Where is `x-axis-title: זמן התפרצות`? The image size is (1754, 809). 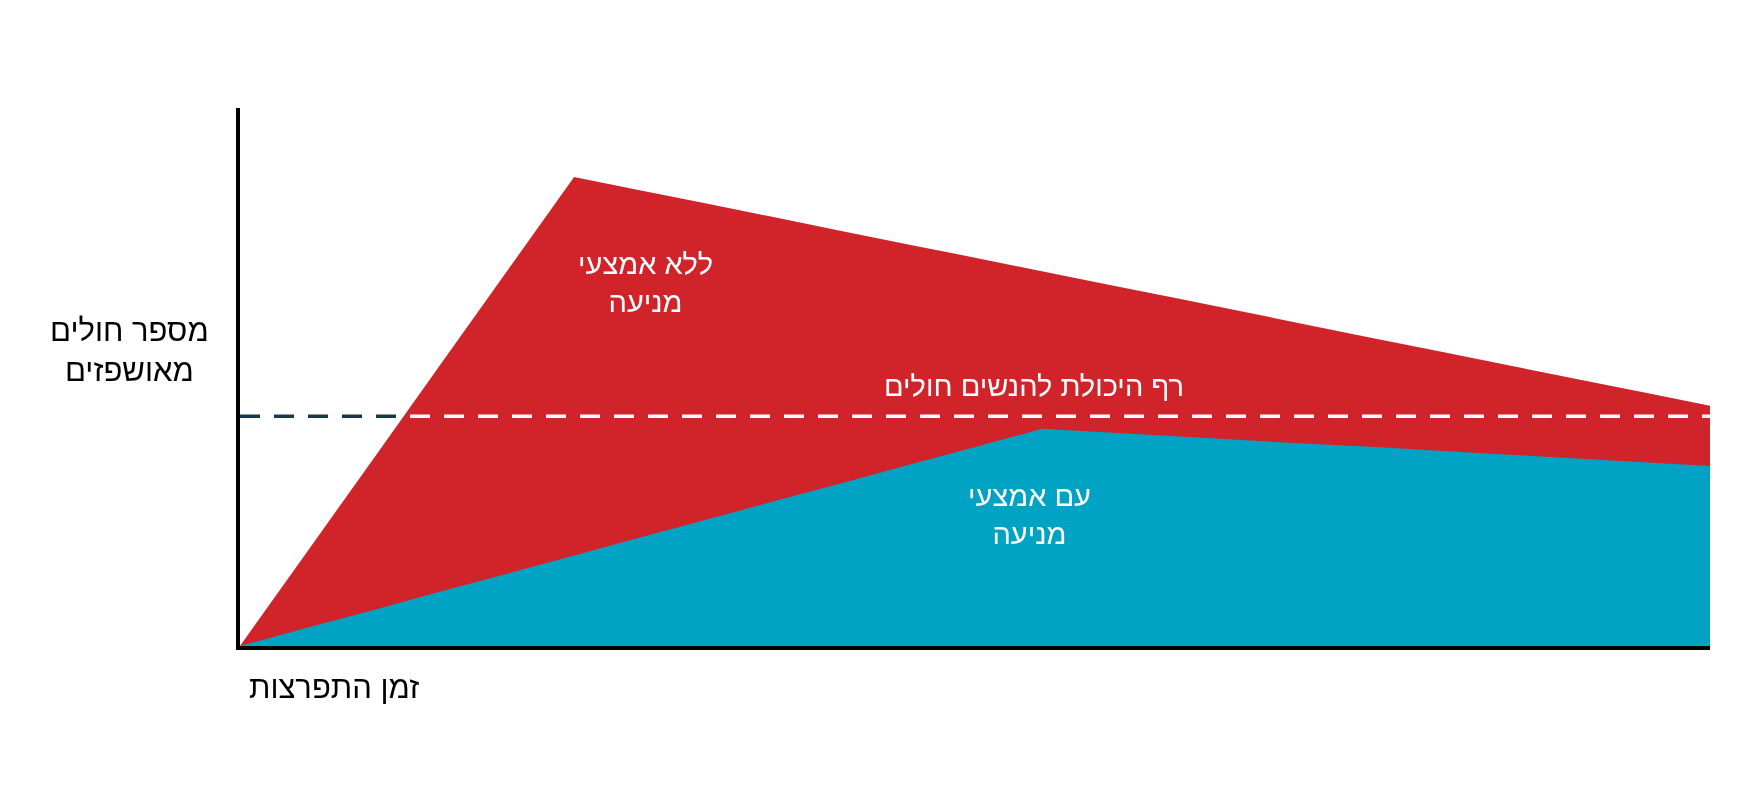
x-axis-title: זמן התפרצות is located at coordinates (334, 687).